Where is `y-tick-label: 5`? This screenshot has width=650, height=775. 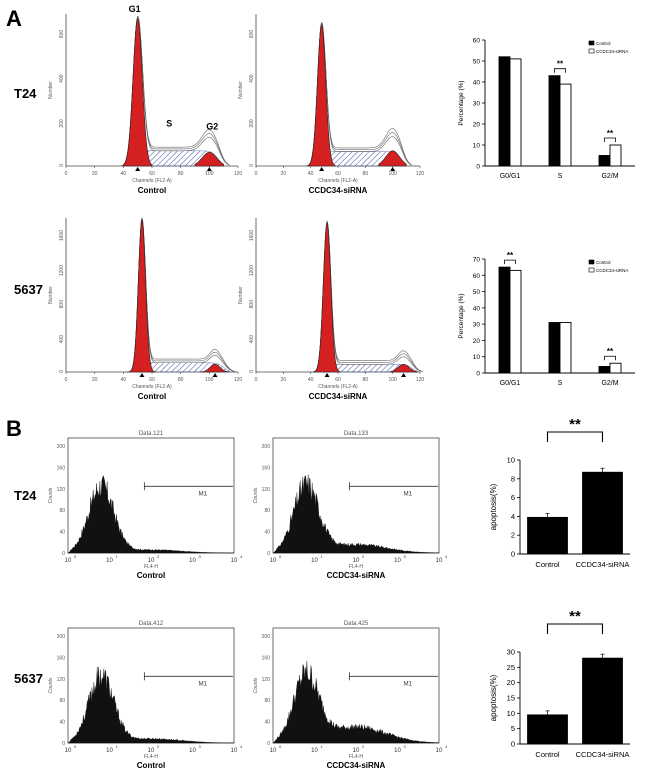 y-tick-label: 5 is located at coordinates (513, 728).